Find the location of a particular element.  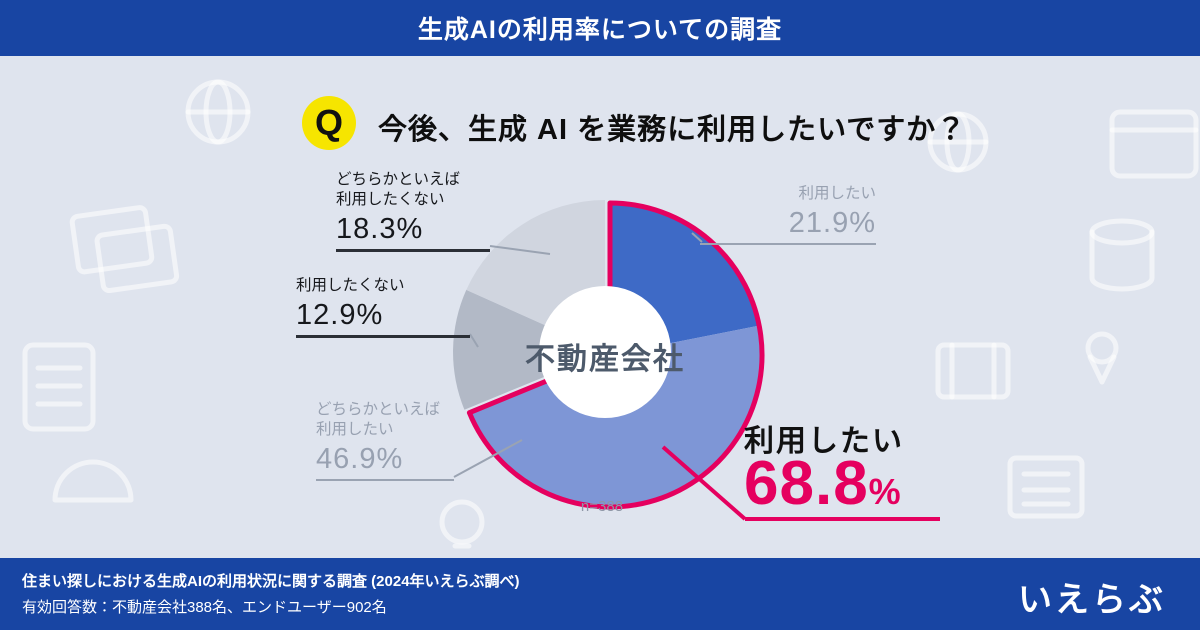

question-badge-letter: Q is located at coordinates (328, 122).